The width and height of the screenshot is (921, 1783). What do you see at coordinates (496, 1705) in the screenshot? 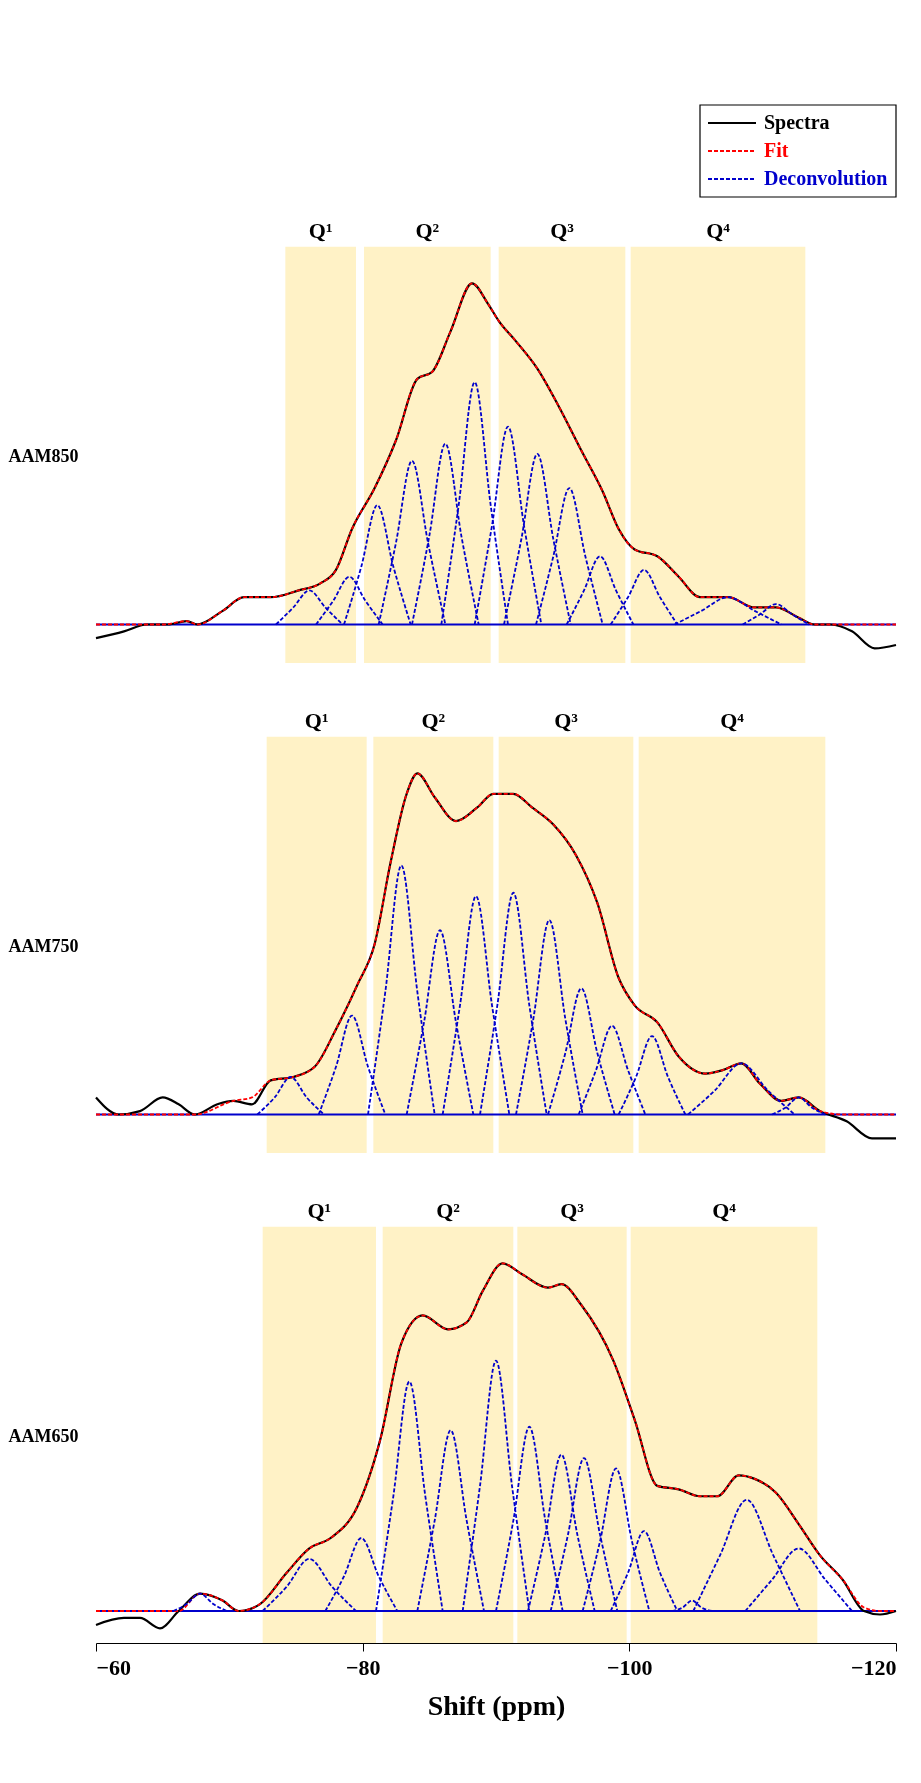
I see `x-axis-title: Shift (ppm)` at bounding box center [496, 1705].